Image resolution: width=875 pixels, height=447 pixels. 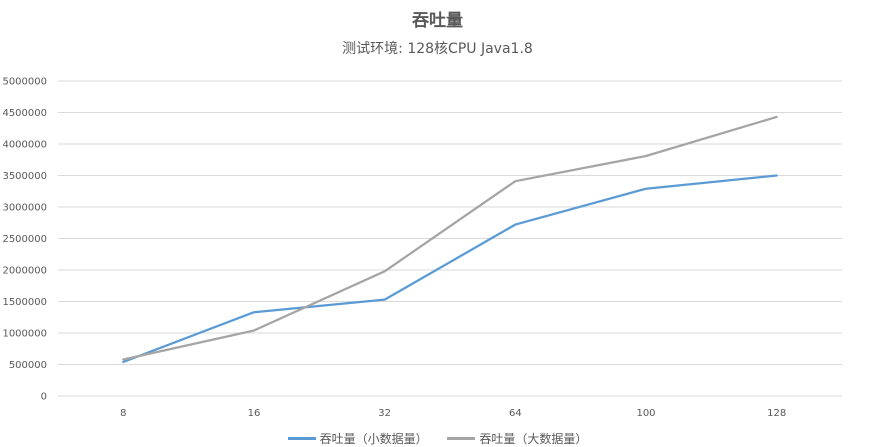 What do you see at coordinates (254, 413) in the screenshot?
I see `x-tick-label: 16` at bounding box center [254, 413].